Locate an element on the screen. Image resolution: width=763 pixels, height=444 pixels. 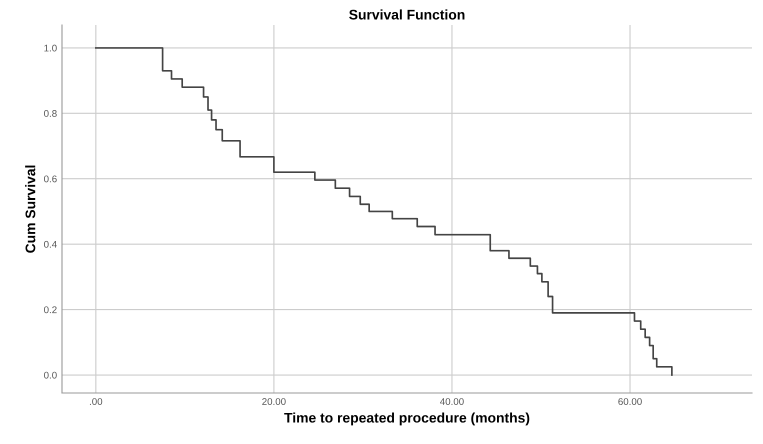
y-tick-label: 0.4 is located at coordinates (50, 244).